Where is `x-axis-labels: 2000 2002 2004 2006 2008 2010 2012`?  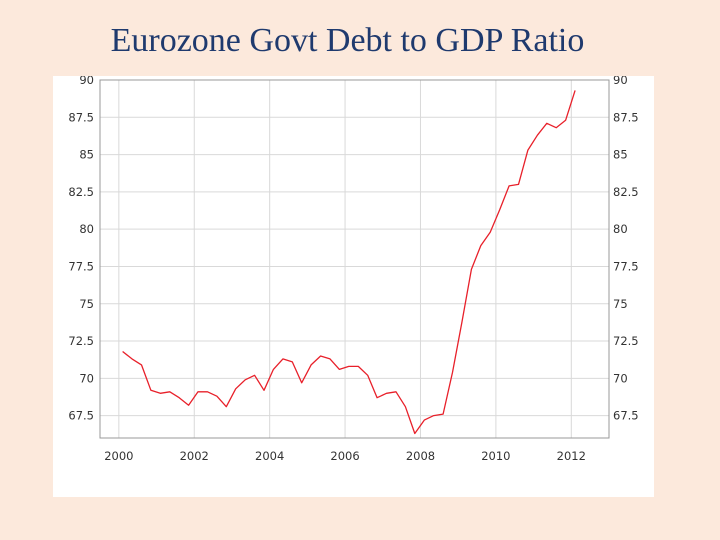
x-axis-labels: 2000 2002 2004 2006 2008 2010 2012 is located at coordinates (345, 456).